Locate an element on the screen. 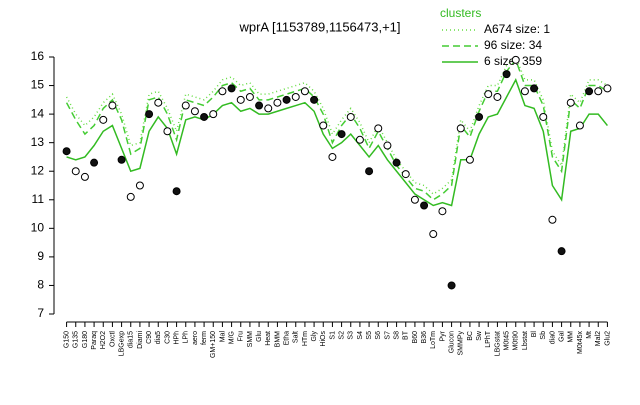 The image size is (640, 405). y-tick-label: 10 is located at coordinates (38, 228).